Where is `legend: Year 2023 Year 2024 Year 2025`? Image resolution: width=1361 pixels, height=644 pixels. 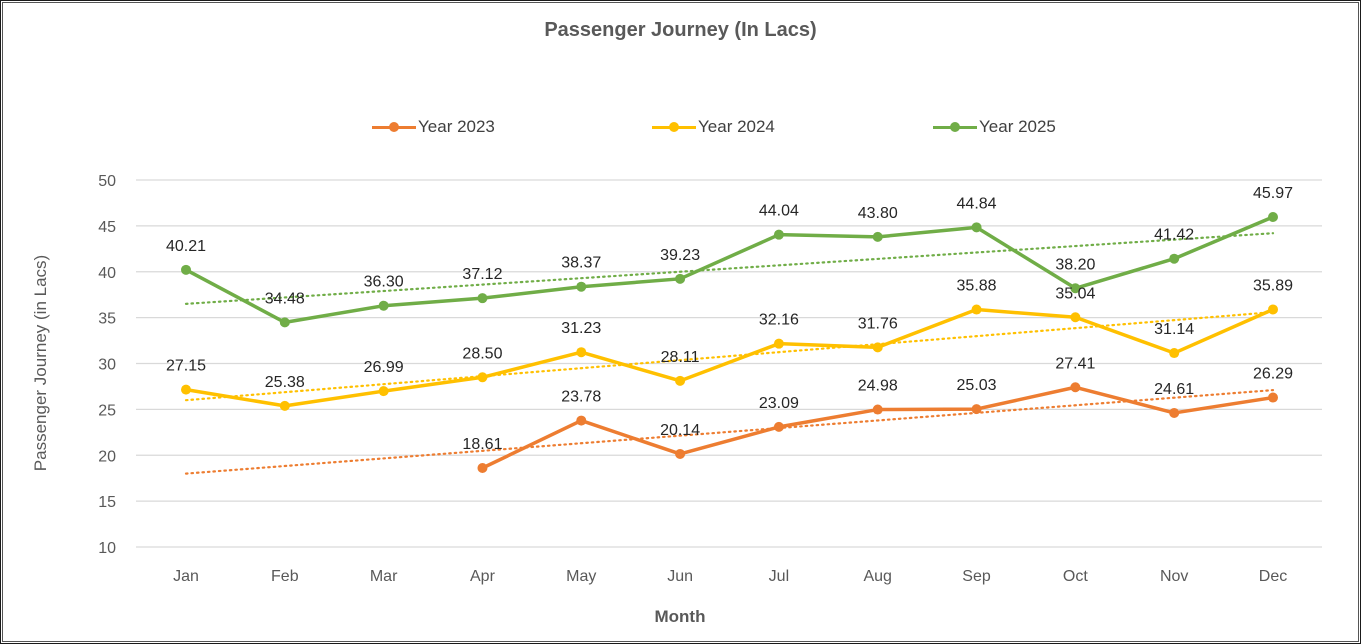
legend: Year 2023 Year 2024 Year 2025 is located at coordinates (680, 128).